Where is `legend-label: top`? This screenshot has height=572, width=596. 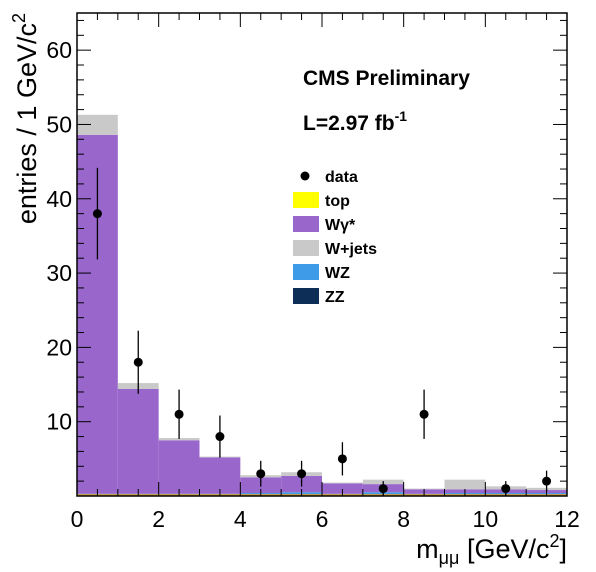 legend-label: top is located at coordinates (337, 201).